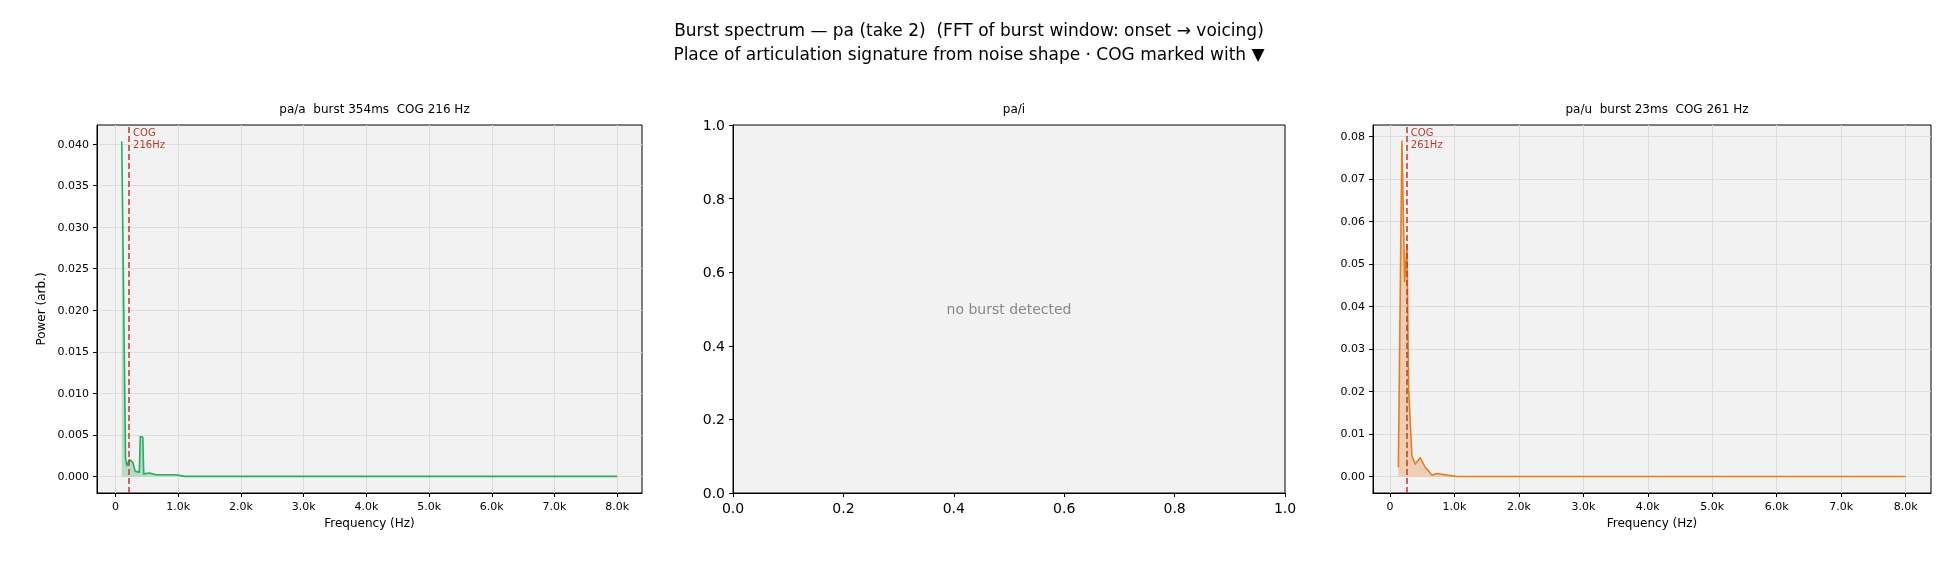 The height and width of the screenshot is (569, 1938). Describe the element at coordinates (714, 272) in the screenshot. I see `y-tick-label: 0.6` at that location.